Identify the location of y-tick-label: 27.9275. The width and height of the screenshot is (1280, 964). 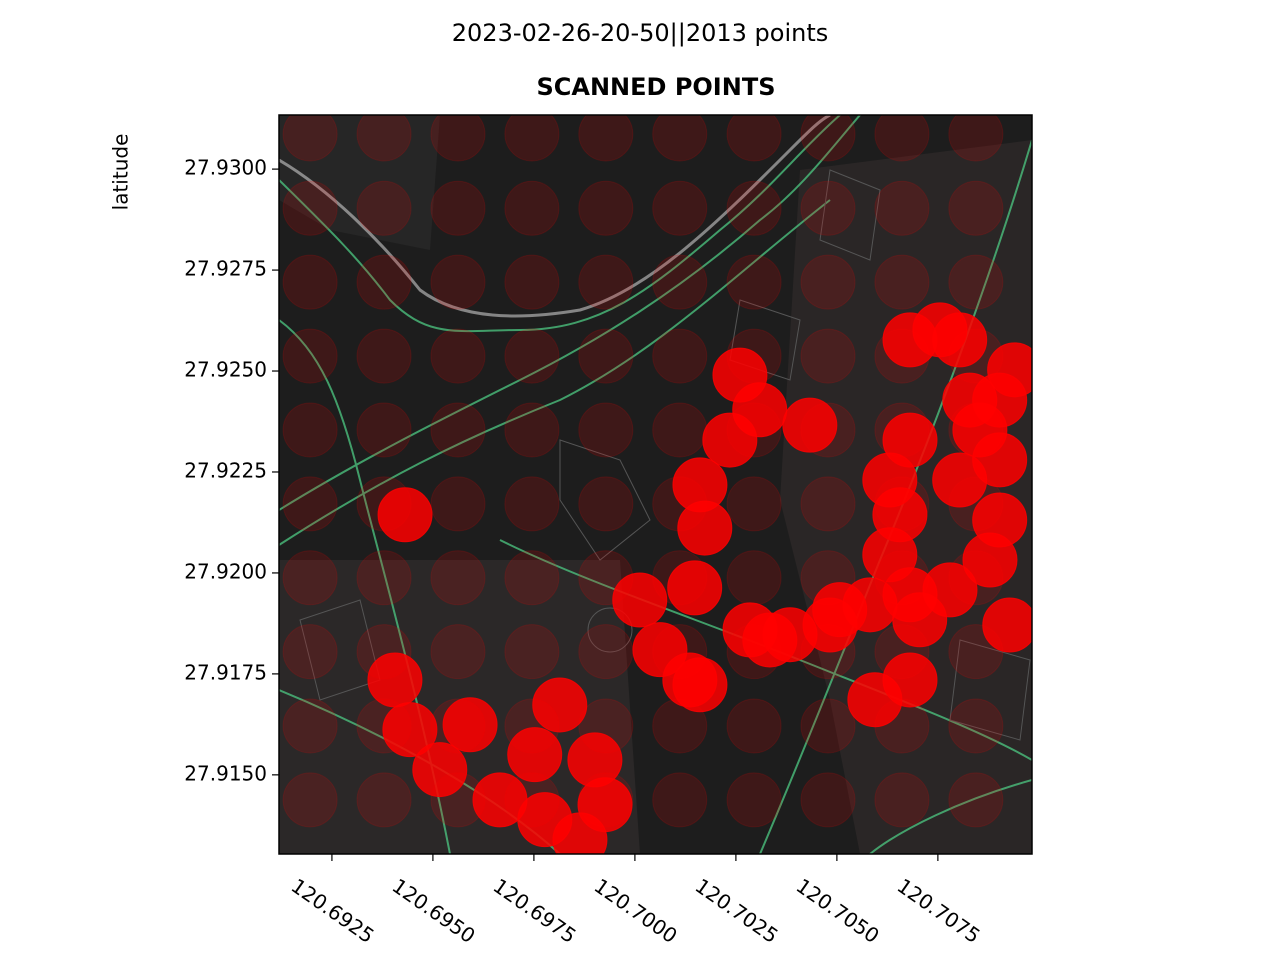
(225, 269).